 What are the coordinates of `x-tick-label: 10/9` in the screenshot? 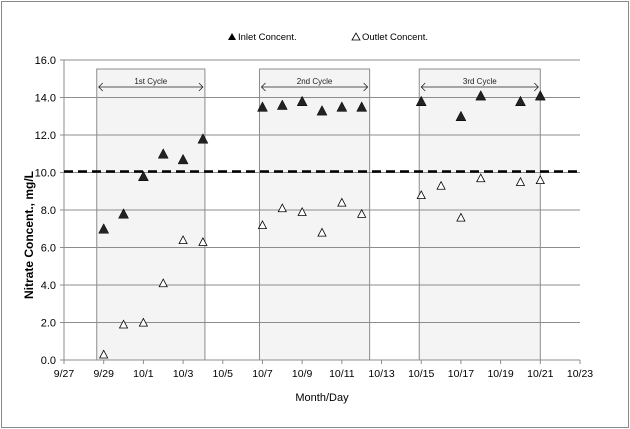 It's located at (302, 374).